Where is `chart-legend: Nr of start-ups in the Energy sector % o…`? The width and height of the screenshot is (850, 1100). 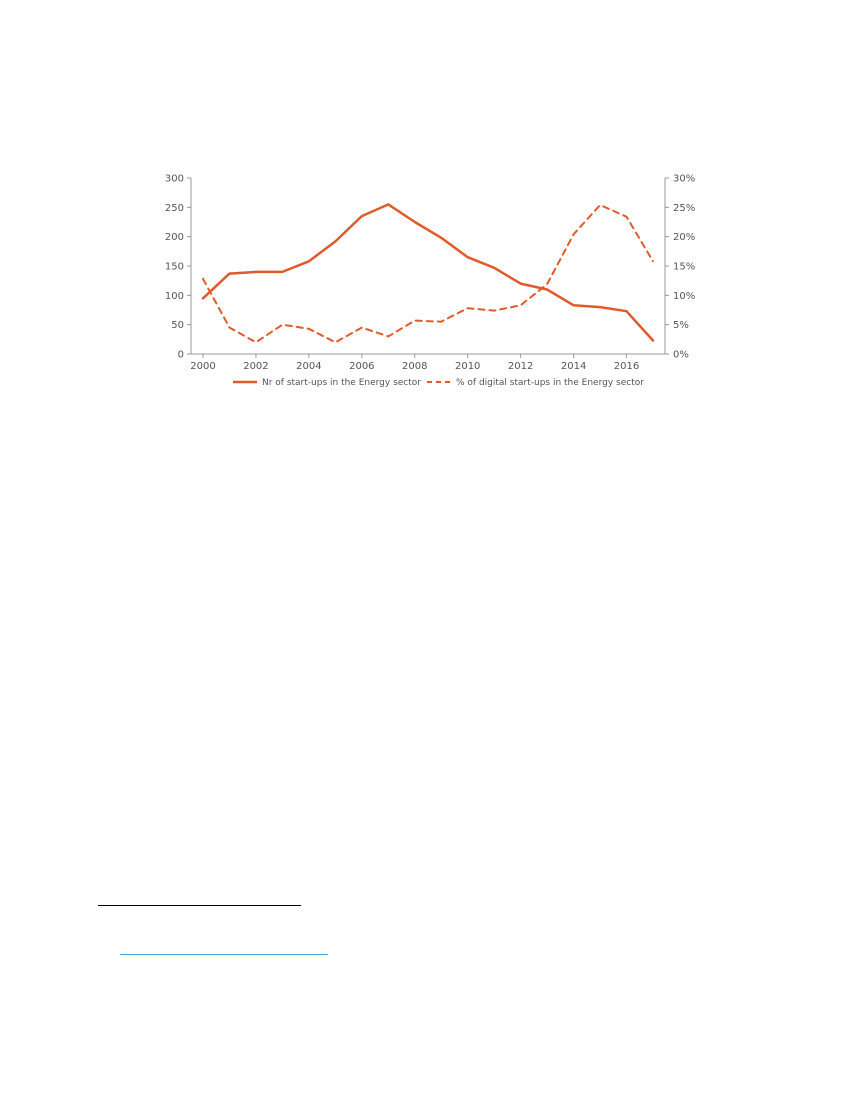 chart-legend: Nr of start-ups in the Energy sector % o… is located at coordinates (438, 383).